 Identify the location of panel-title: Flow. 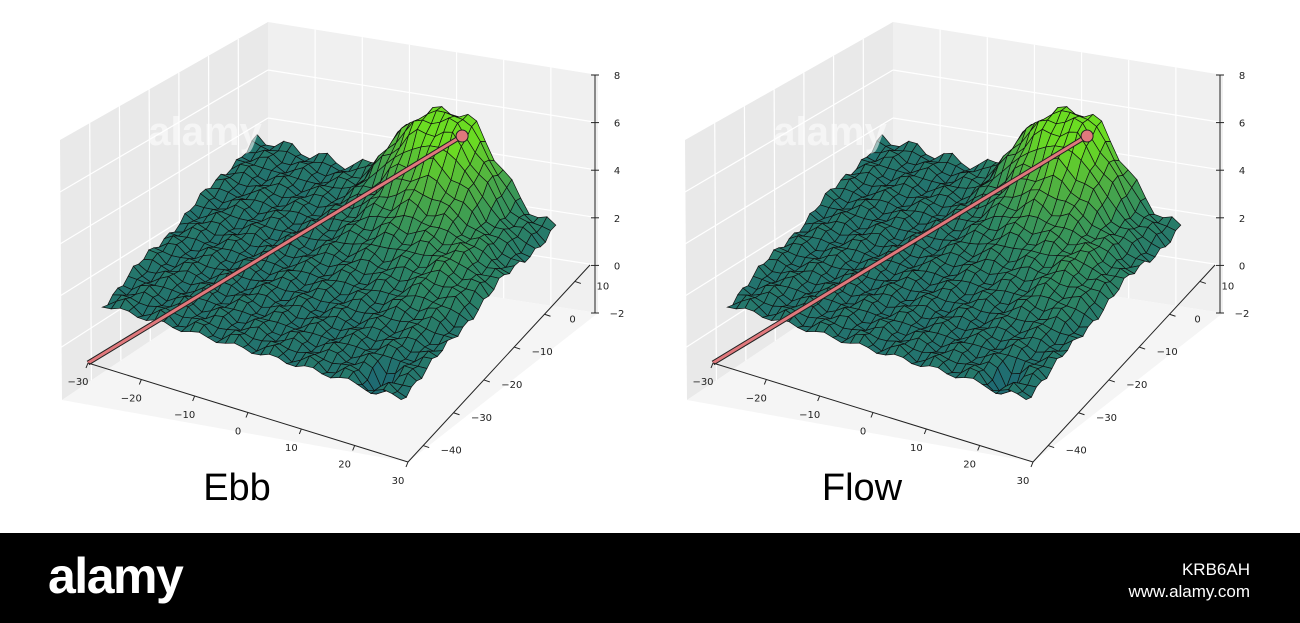
(862, 488).